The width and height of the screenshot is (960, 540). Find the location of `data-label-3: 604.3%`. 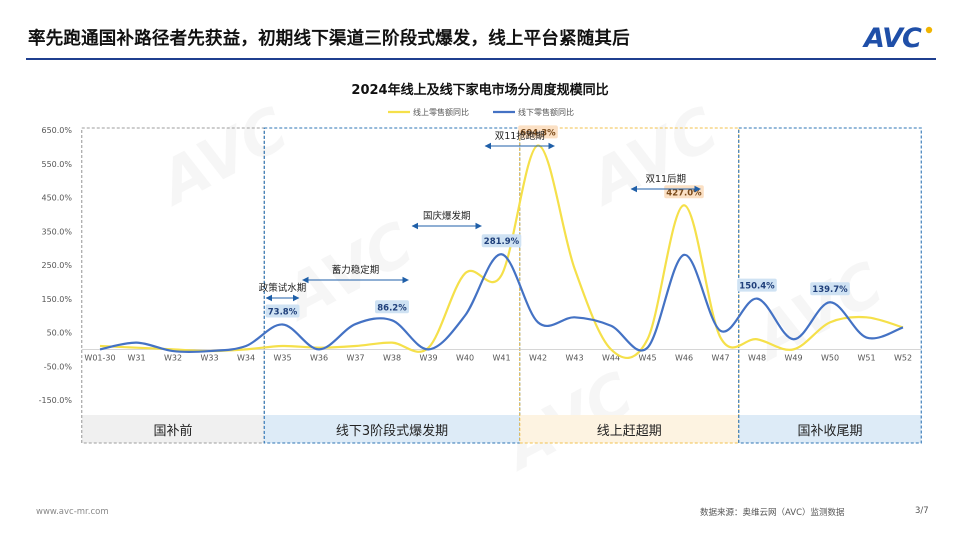

data-label-3: 604.3% is located at coordinates (538, 133).